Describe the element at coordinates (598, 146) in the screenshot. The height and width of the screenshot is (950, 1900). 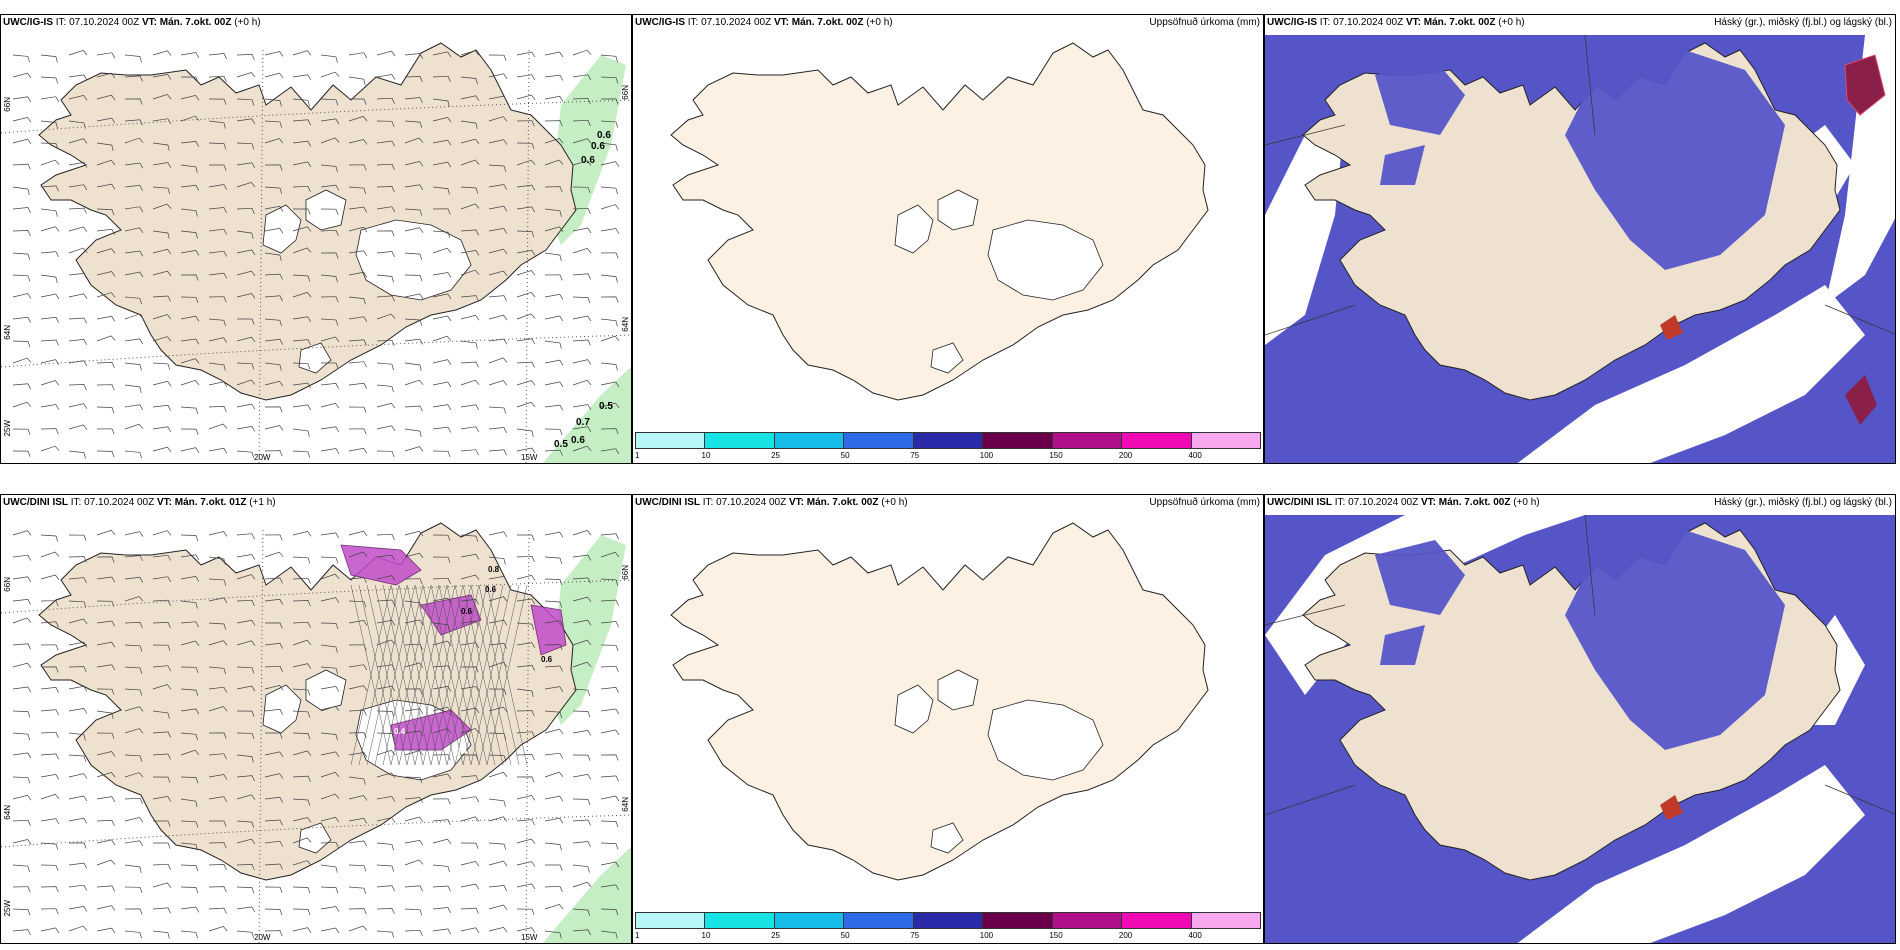
I see `wind-value-label: 0.6` at that location.